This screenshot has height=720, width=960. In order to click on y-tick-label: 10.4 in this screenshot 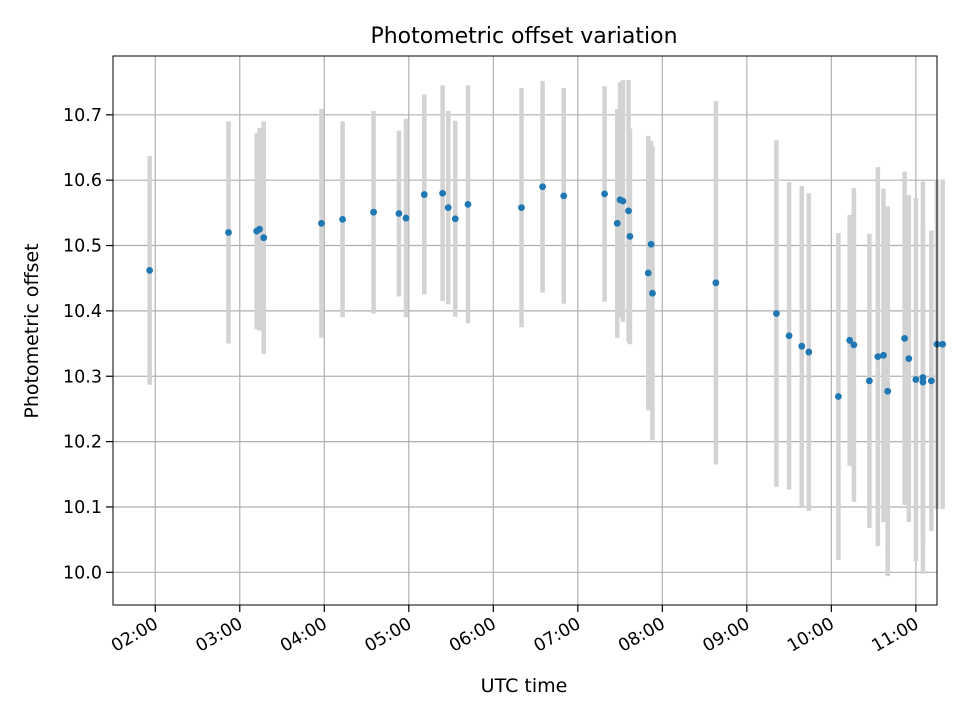, I will do `click(82, 312)`.